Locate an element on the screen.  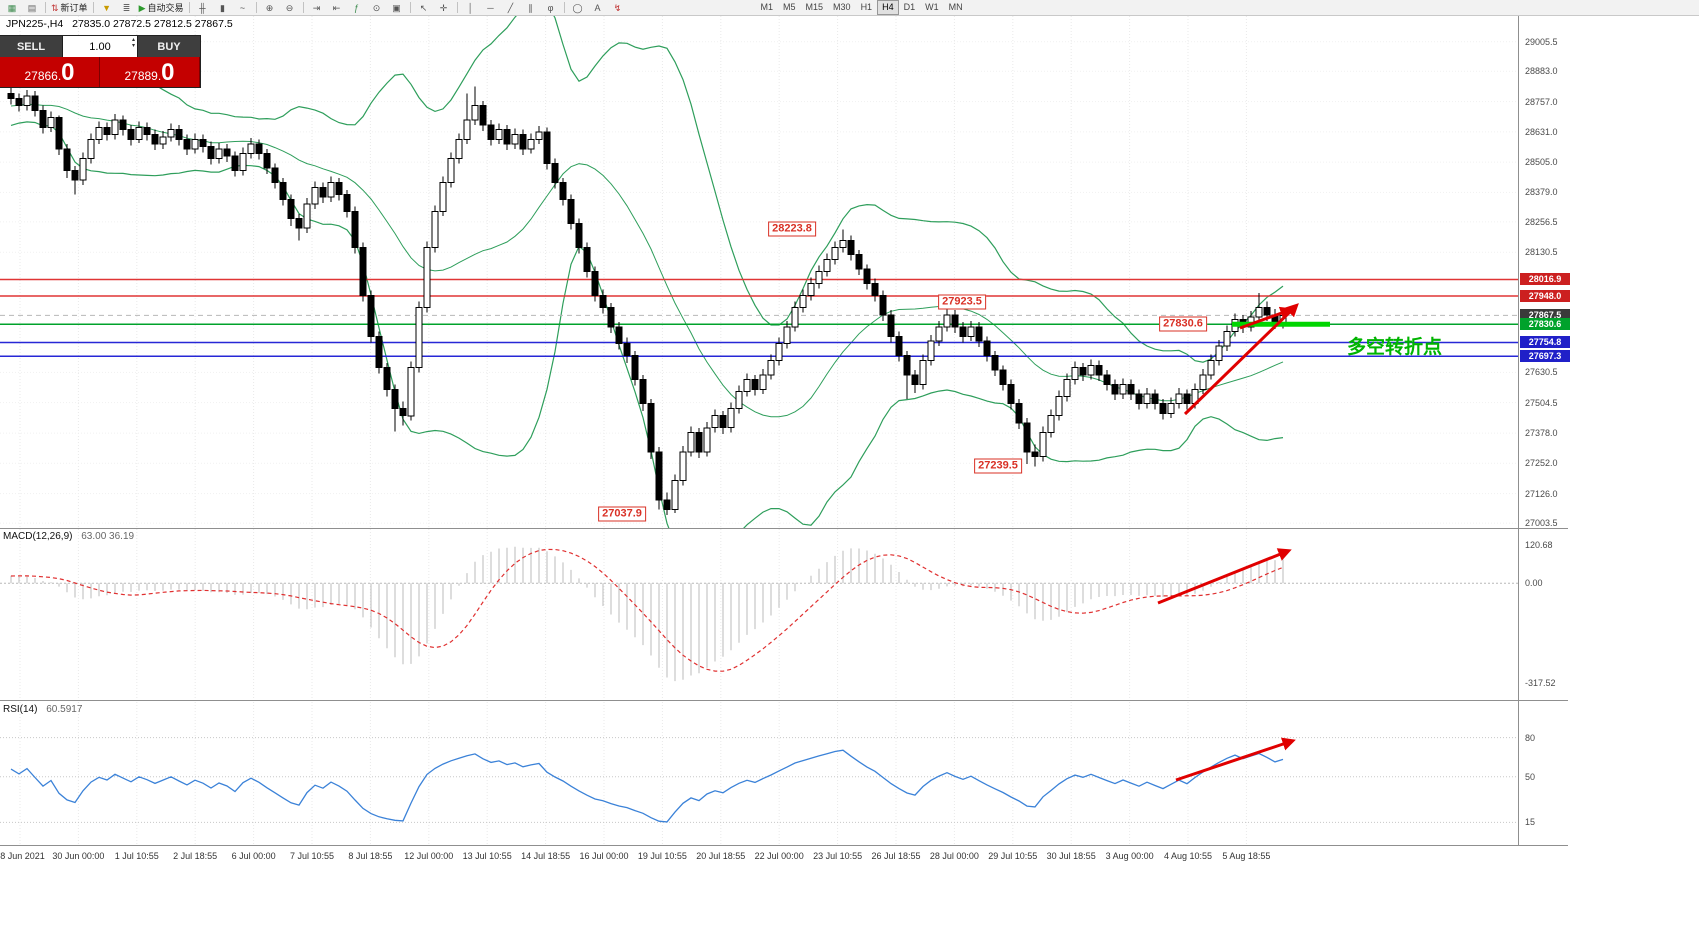
volume-stepper: 1.00 ▴ ▾ is located at coordinates (100, 46).